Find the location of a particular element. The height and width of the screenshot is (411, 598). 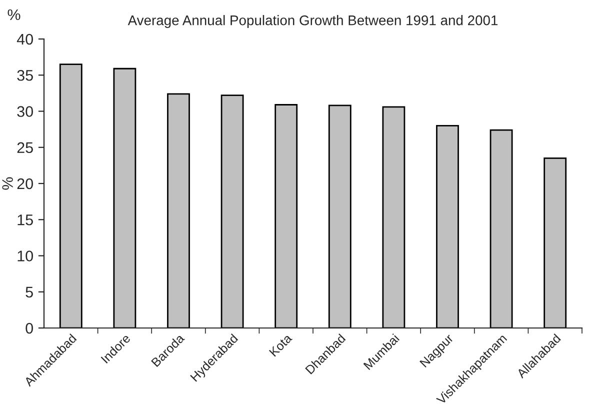

y-tick-label: 20 is located at coordinates (25, 184).